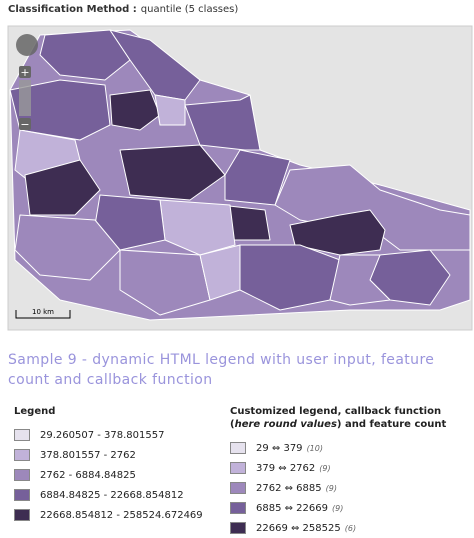 The width and height of the screenshot is (474, 538). Describe the element at coordinates (350, 468) in the screenshot. I see `legend-row: 379 ⇔ 2762 (9)` at that location.